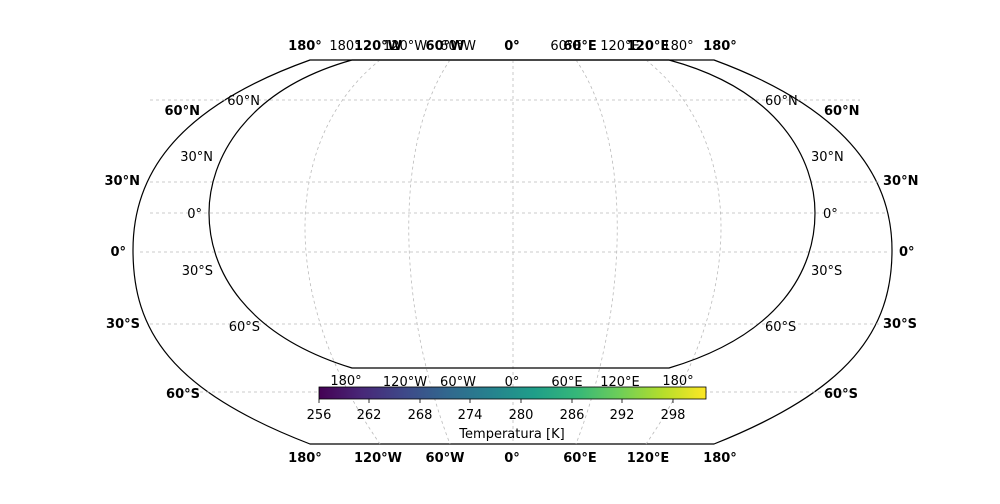 The image size is (1000, 504). Describe the element at coordinates (841, 111) in the screenshot. I see `outer-right-lat-label: 60°N` at that location.